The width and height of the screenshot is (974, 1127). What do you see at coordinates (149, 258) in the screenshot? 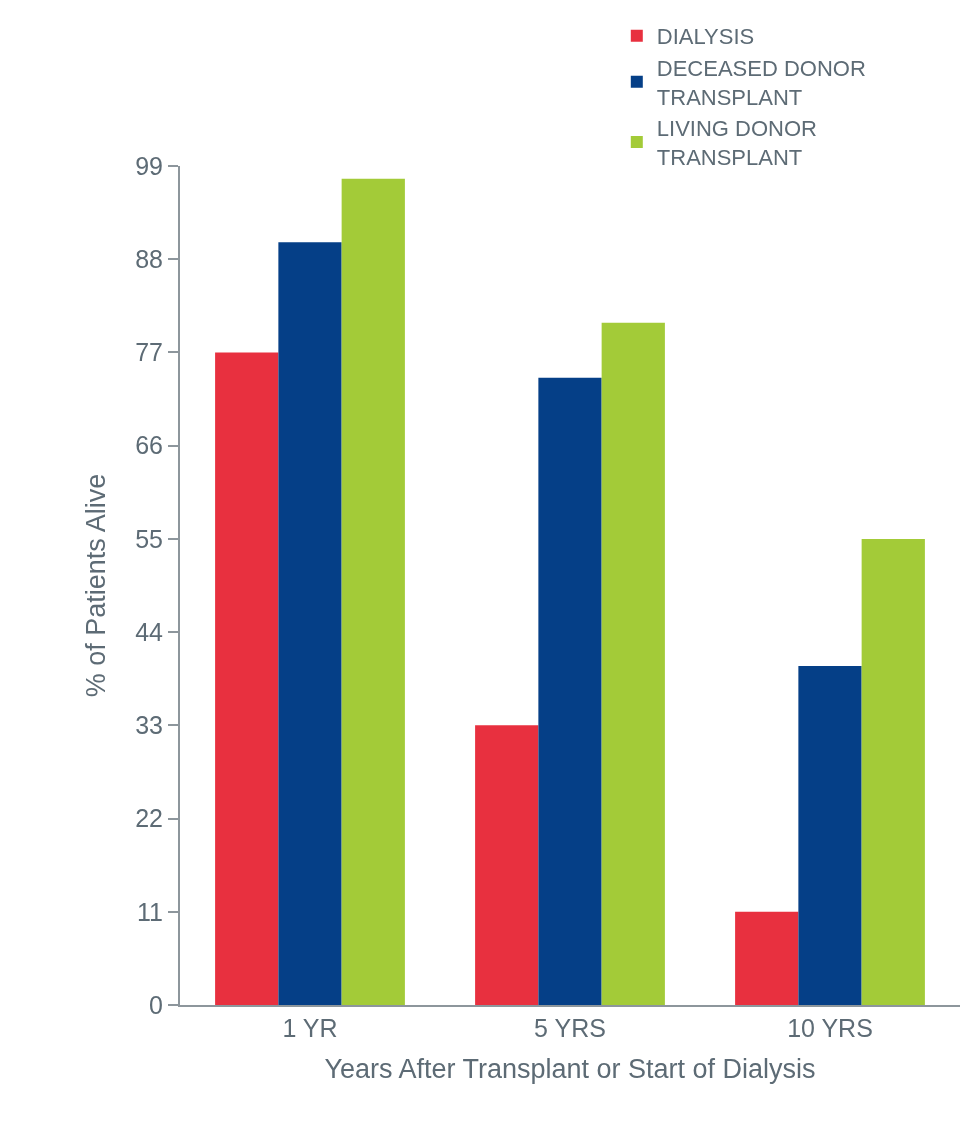
I see `y-tick-label: 88` at bounding box center [149, 258].